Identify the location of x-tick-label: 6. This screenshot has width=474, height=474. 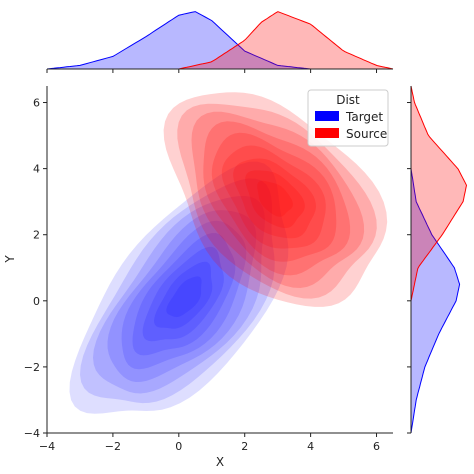
(376, 446).